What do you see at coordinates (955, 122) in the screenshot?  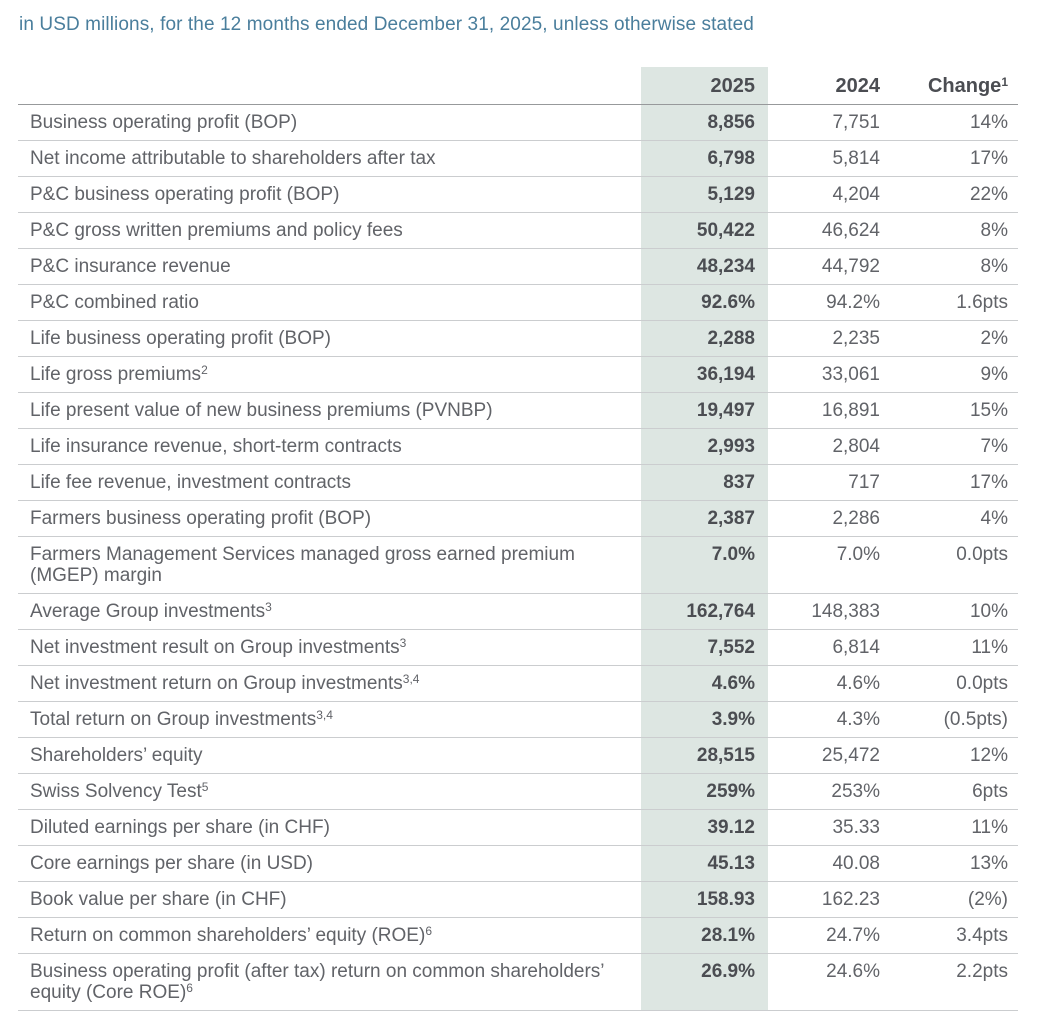 I see `value-change: 14%` at bounding box center [955, 122].